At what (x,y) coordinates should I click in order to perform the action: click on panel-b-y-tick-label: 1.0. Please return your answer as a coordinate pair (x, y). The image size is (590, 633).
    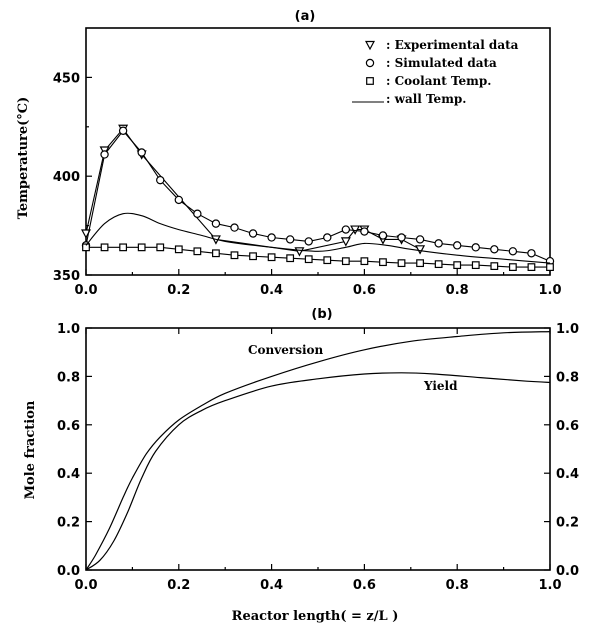
    Looking at the image, I should click on (68, 329).